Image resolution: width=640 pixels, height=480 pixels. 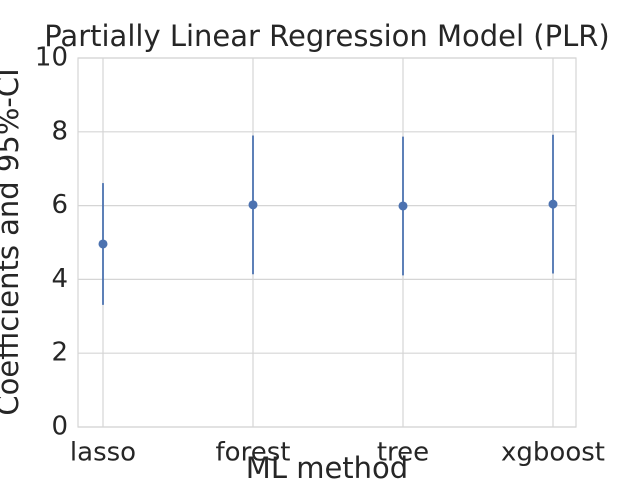 What do you see at coordinates (59, 131) in the screenshot?
I see `y-tick-label: 8` at bounding box center [59, 131].